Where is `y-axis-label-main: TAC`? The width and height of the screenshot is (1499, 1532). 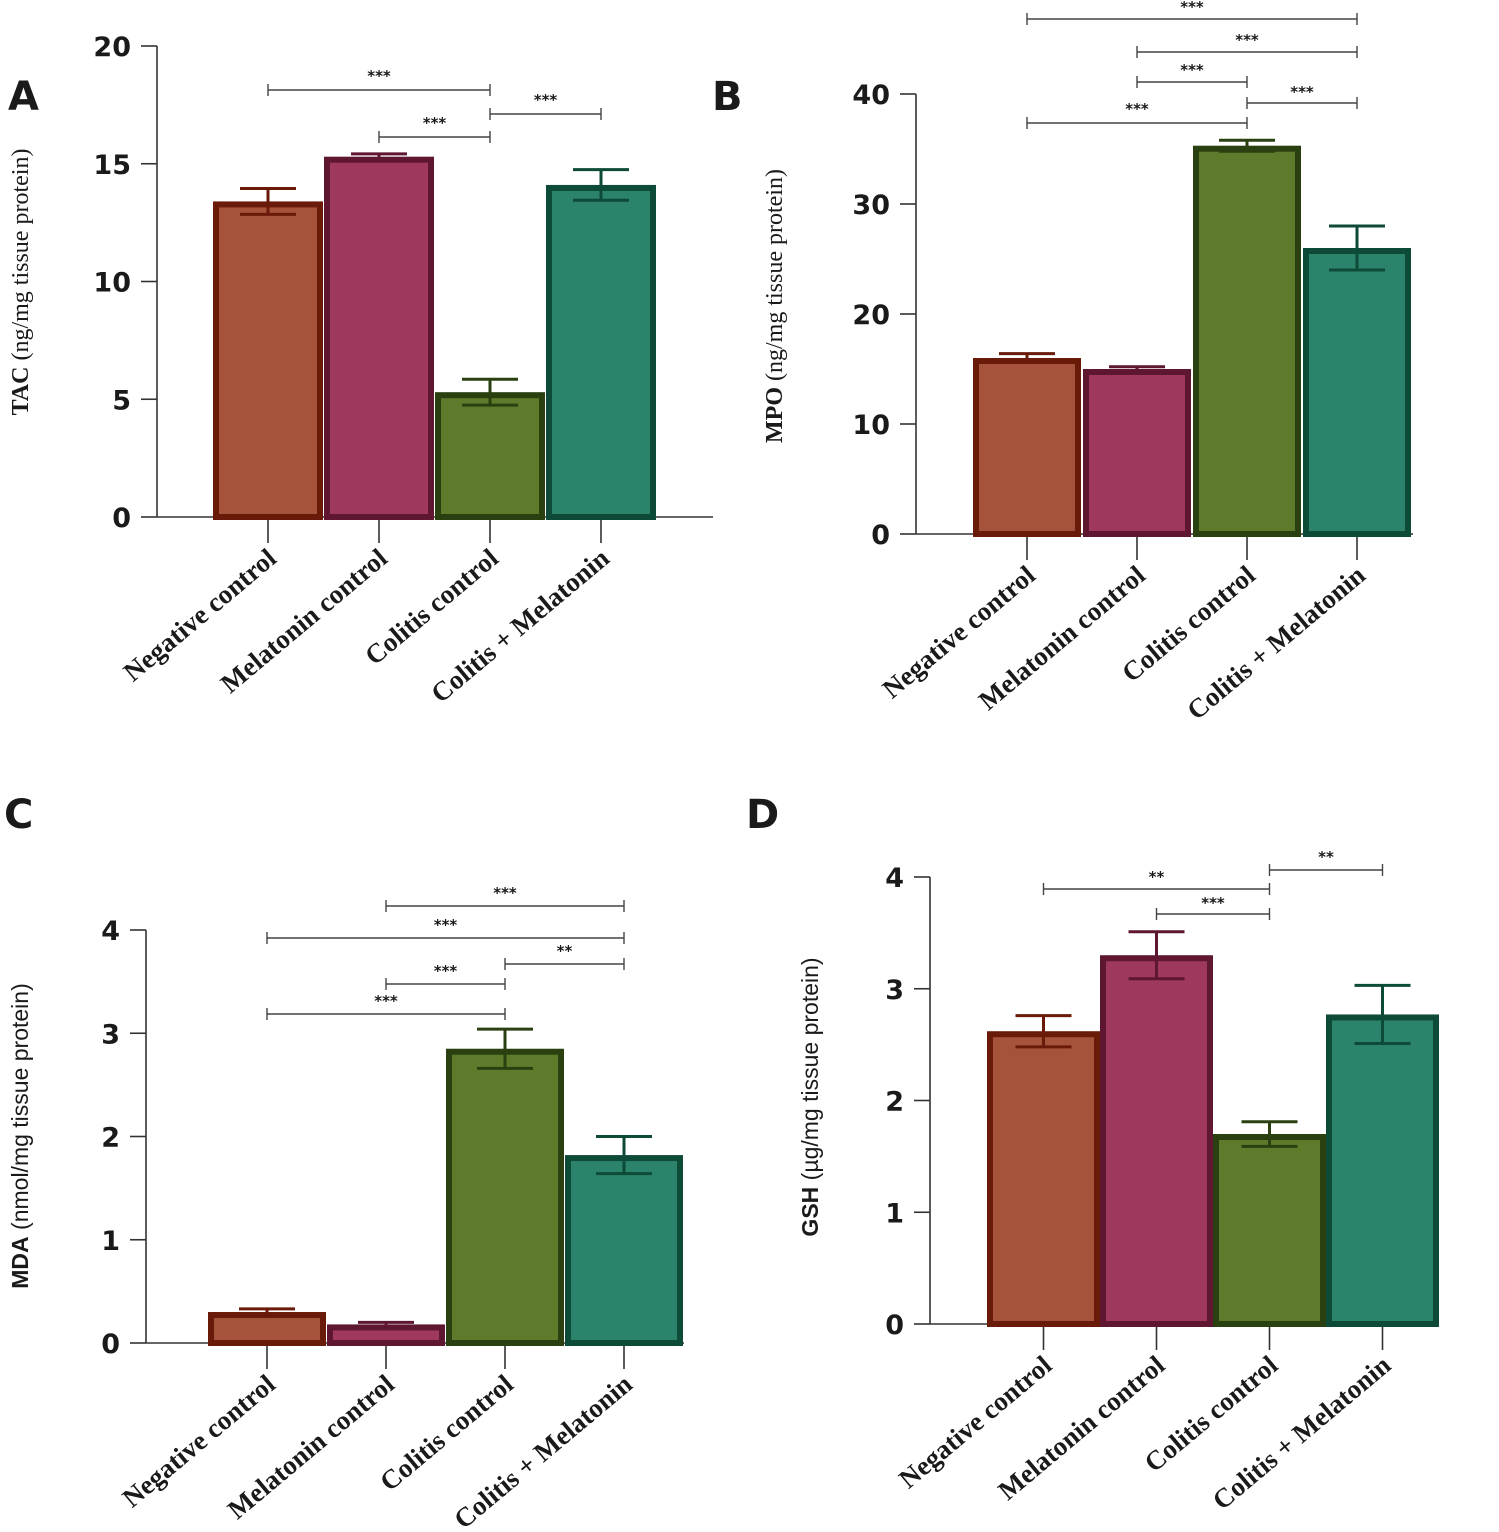
y-axis-label-main: TAC is located at coordinates (21, 391).